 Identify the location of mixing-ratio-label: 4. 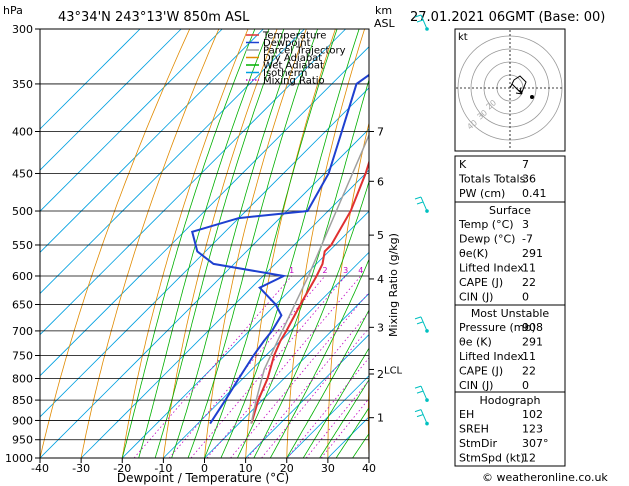
(360, 270).